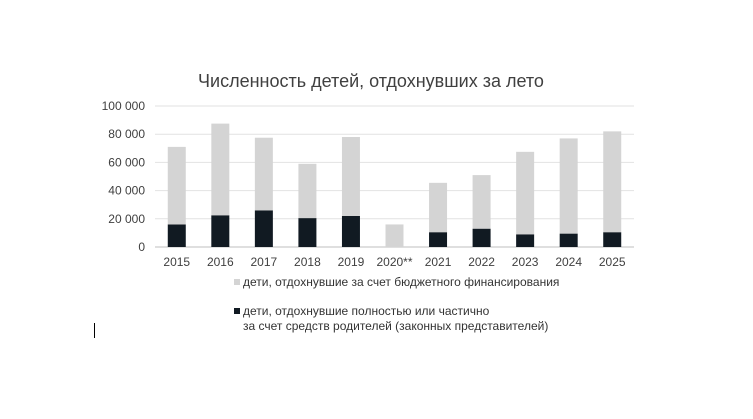  I want to click on legend-label-parents-line1: дети, отдохнувшие полностью или частично, so click(366, 311).